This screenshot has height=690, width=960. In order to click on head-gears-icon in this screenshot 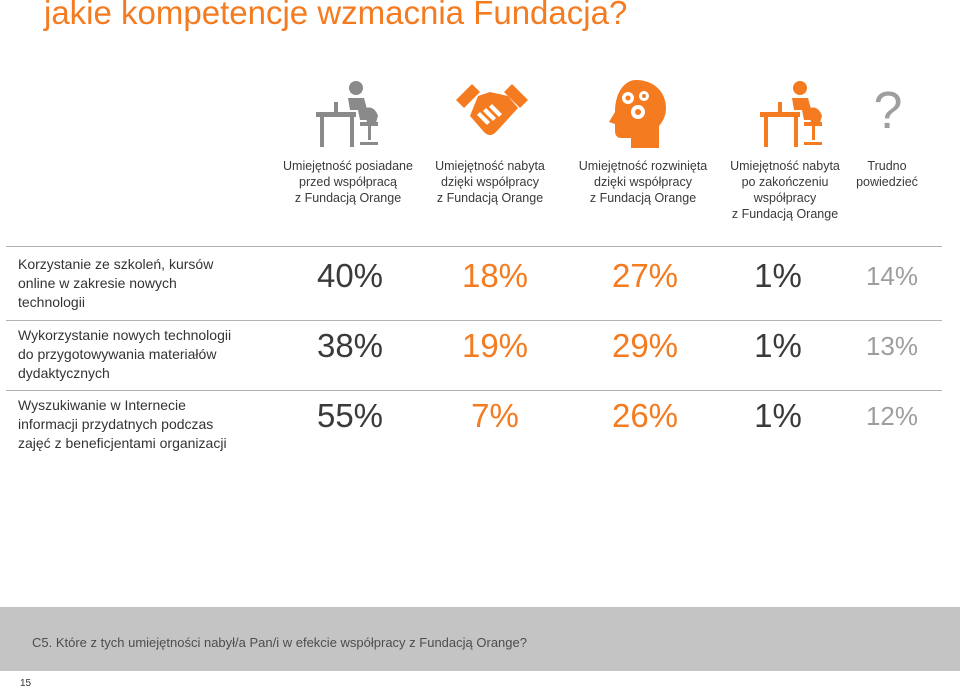, I will do `click(637, 114)`.